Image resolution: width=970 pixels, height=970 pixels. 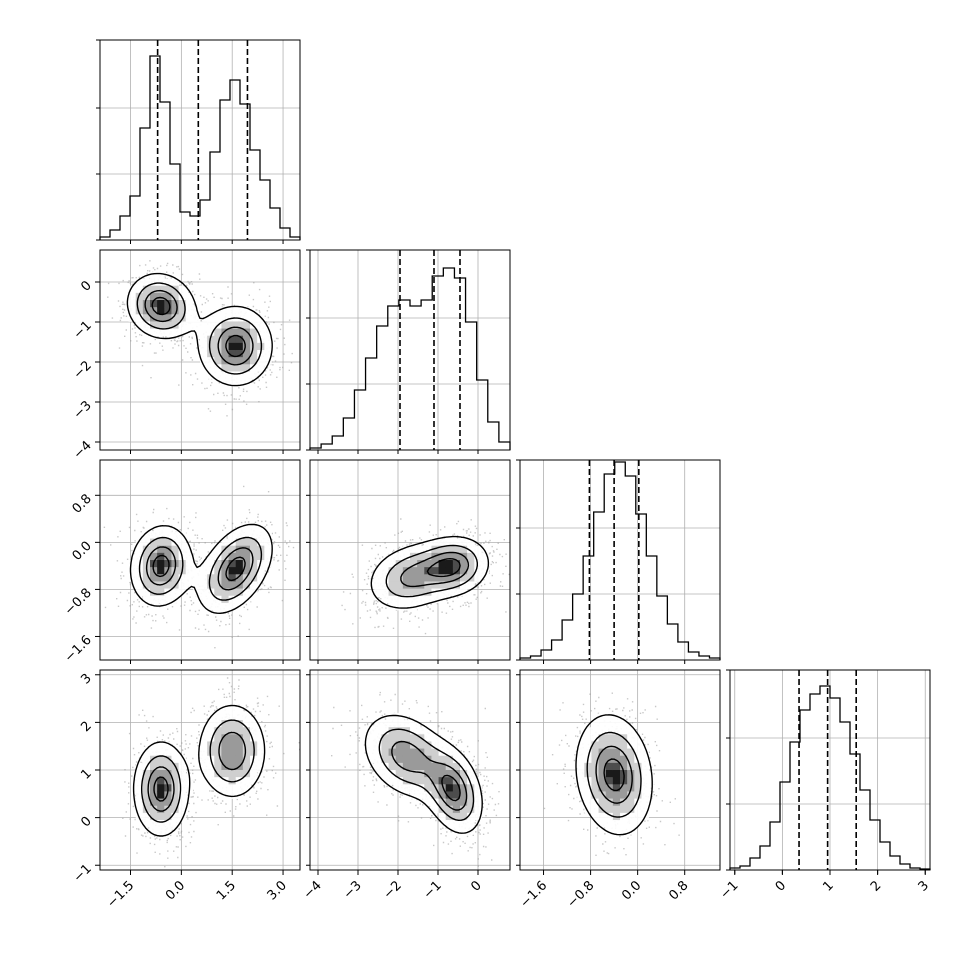 I want to click on x-axis-0-tick-label: −1.5, so click(x=120, y=894).